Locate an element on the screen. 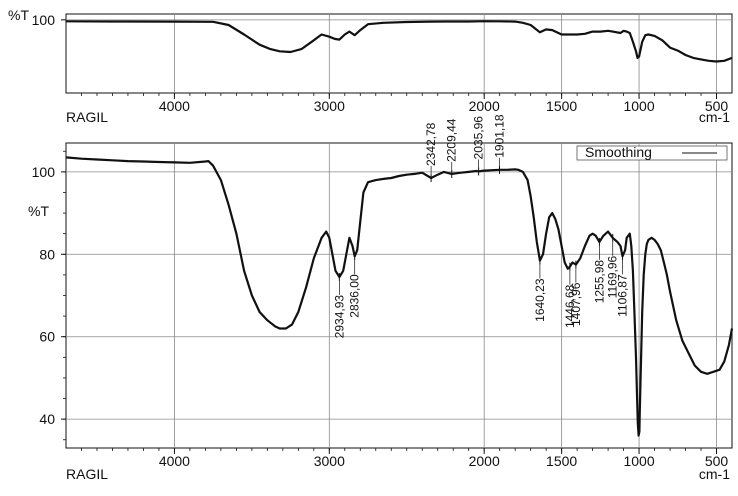 The height and width of the screenshot is (496, 738). peak-label: 1169,96 is located at coordinates (613, 276).